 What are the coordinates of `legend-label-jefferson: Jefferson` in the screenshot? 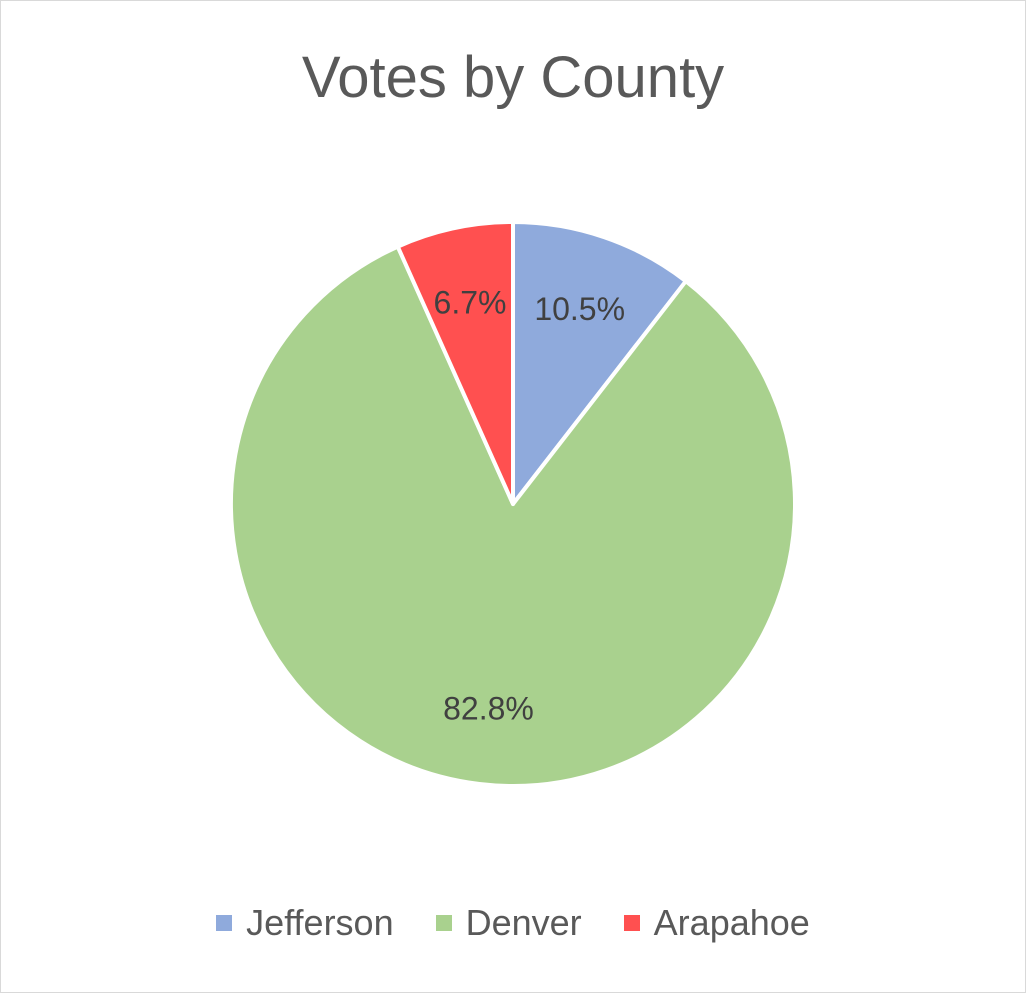 It's located at (320, 922).